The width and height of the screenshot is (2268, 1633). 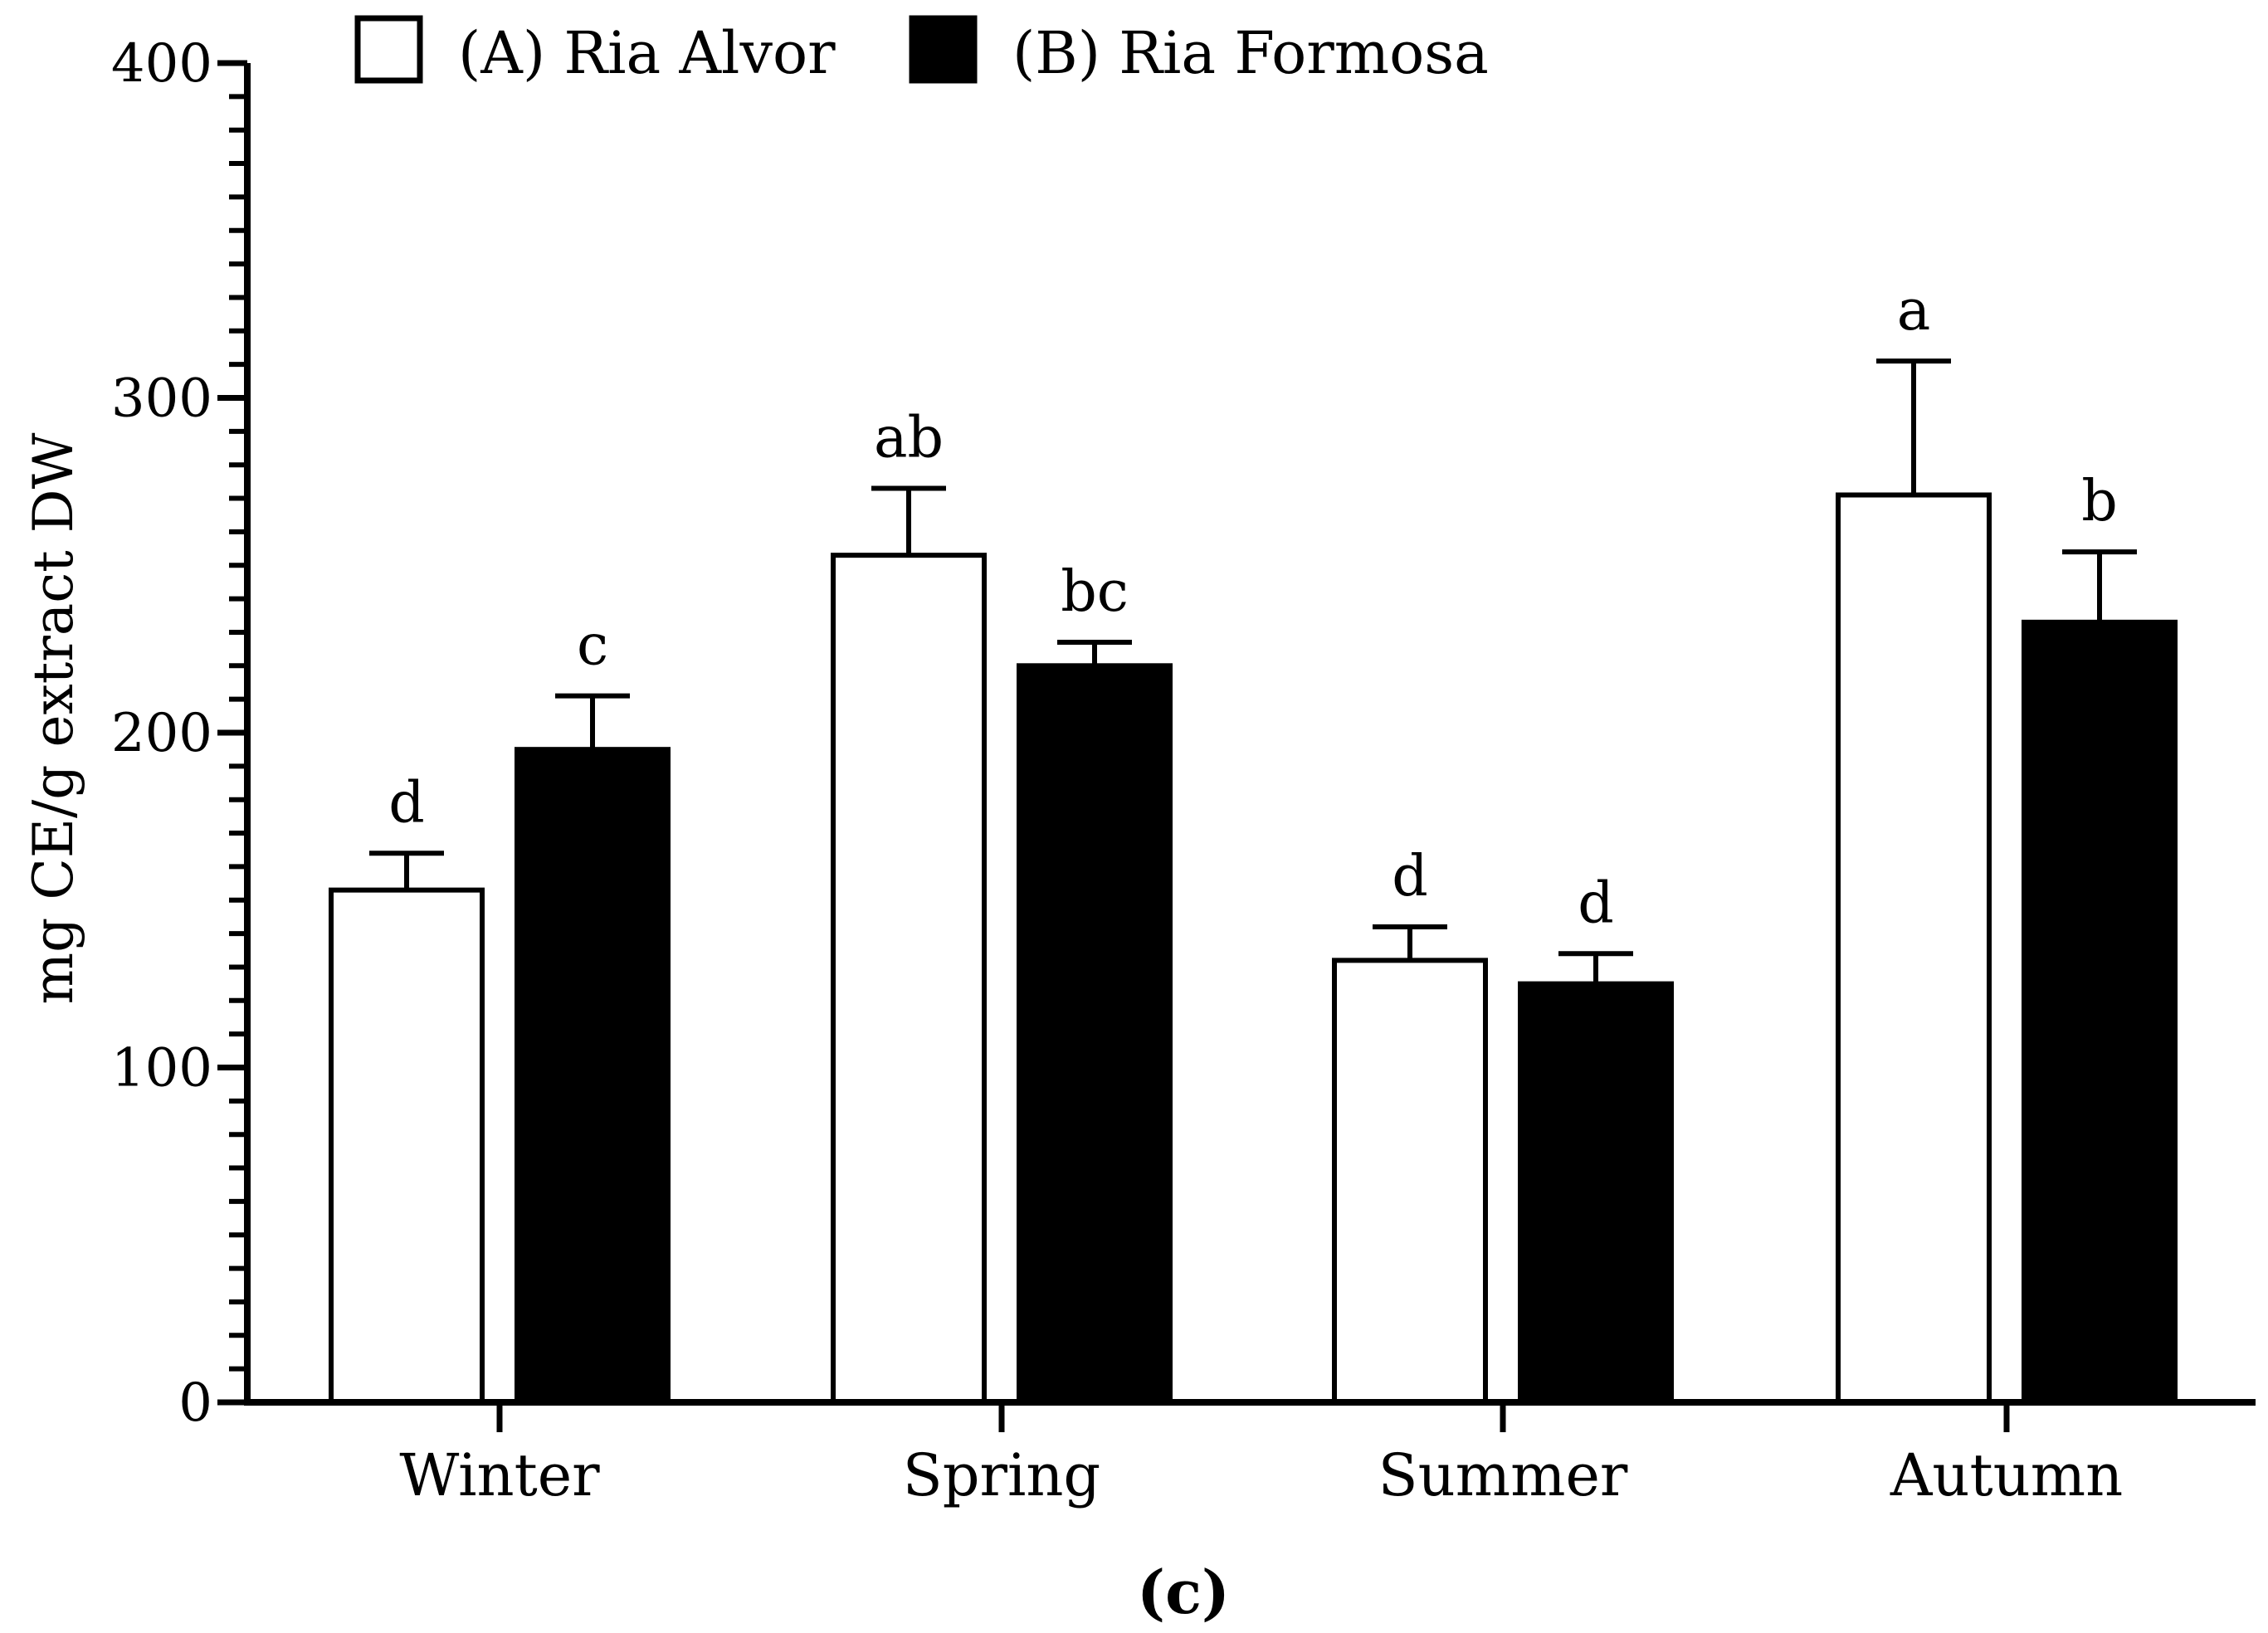 I want to click on y-tick-label: 400, so click(x=162, y=64).